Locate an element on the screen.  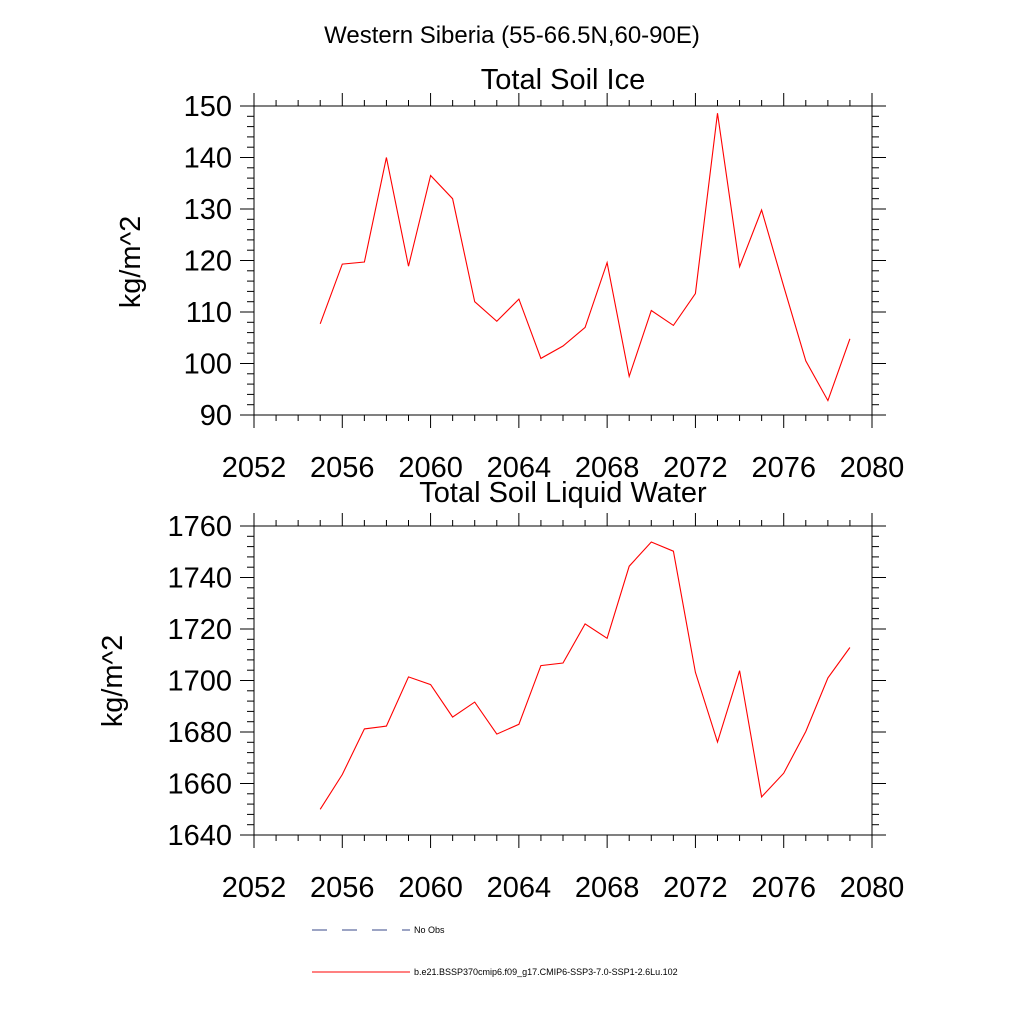
y-tick-label: 130 is located at coordinates (208, 210).